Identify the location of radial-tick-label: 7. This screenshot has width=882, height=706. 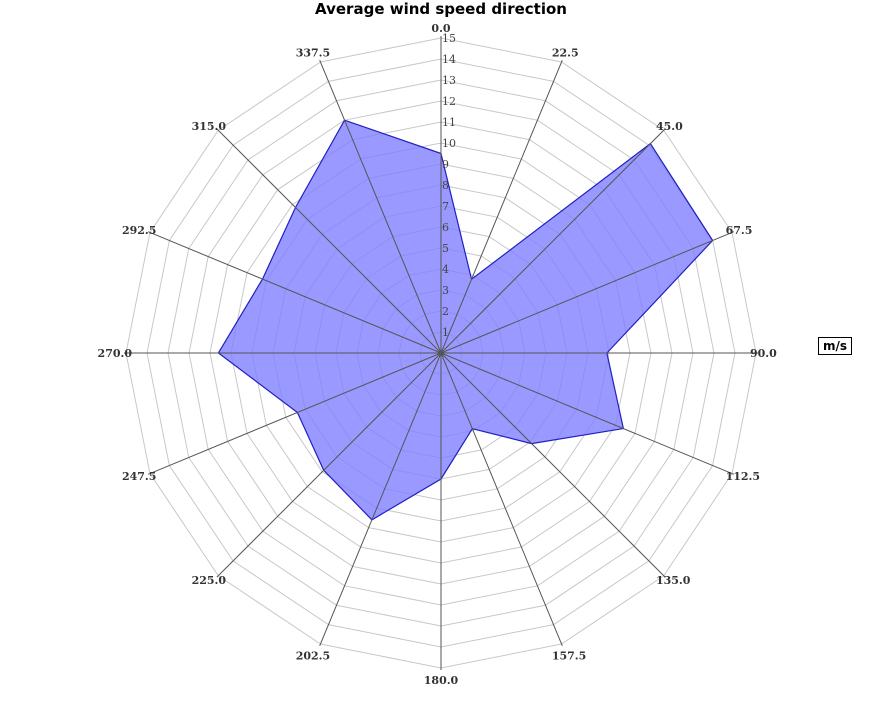
(445, 206).